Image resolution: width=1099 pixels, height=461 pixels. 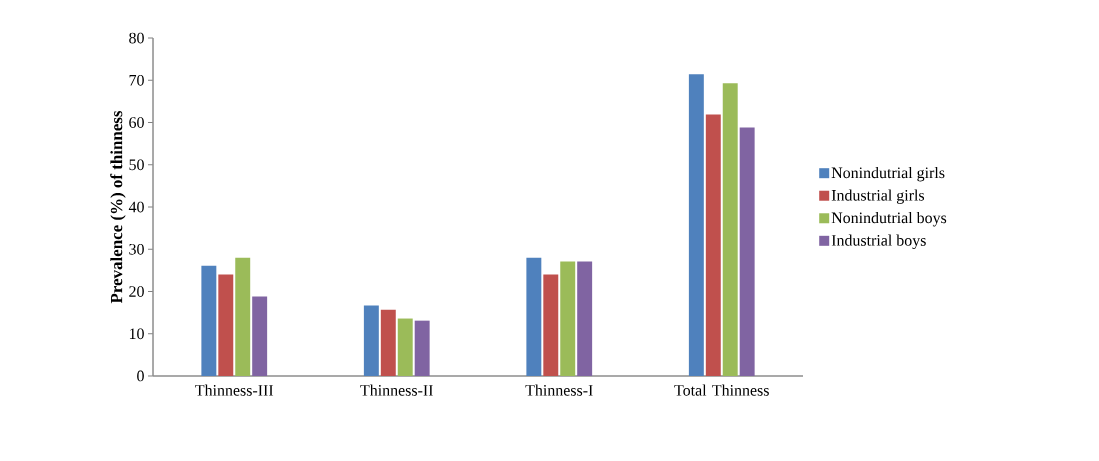 I want to click on y-tick-label: 20, so click(x=136, y=291).